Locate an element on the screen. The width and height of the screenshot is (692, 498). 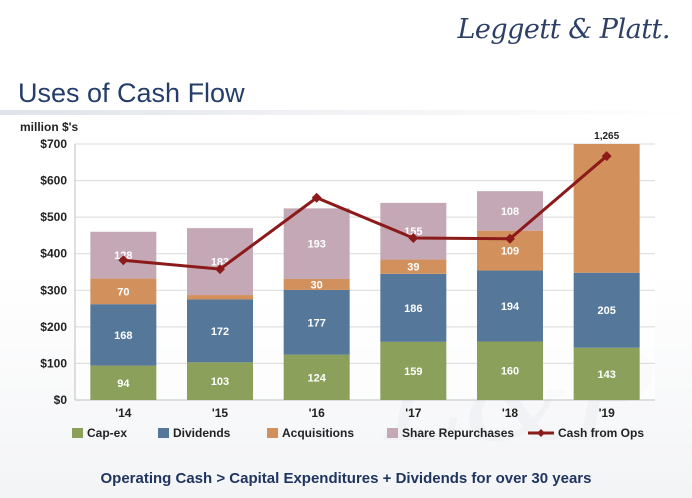
page-title: Uses of Cash Flow is located at coordinates (131, 93).